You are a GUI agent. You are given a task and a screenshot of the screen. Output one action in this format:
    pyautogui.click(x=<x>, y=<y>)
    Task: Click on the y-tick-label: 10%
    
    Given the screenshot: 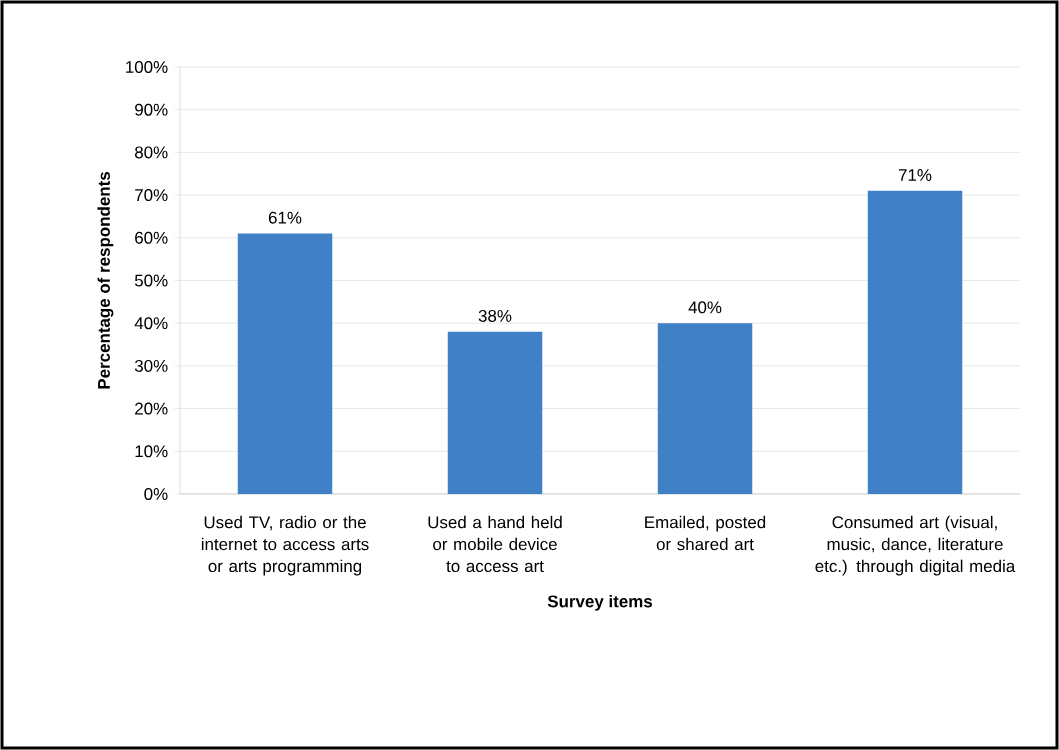 What is the action you would take?
    pyautogui.click(x=151, y=451)
    